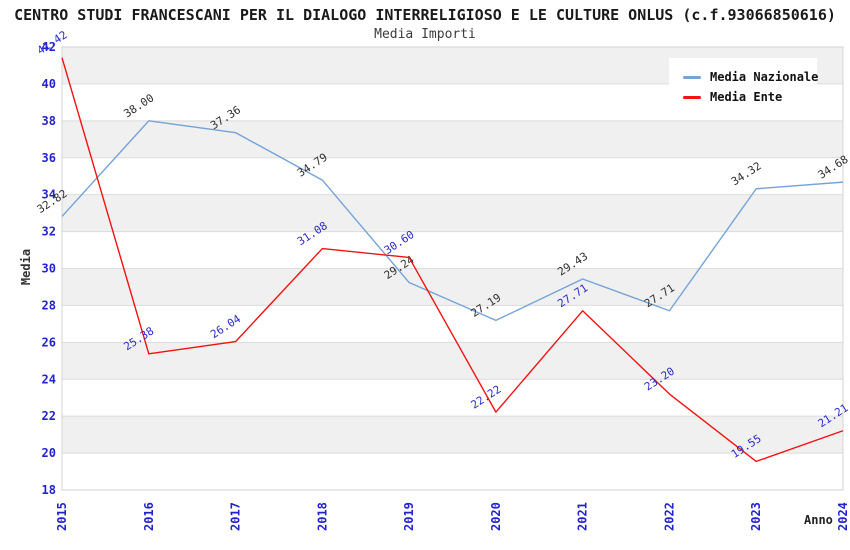  What do you see at coordinates (322, 516) in the screenshot?
I see `x-tick-label: 2018` at bounding box center [322, 516].